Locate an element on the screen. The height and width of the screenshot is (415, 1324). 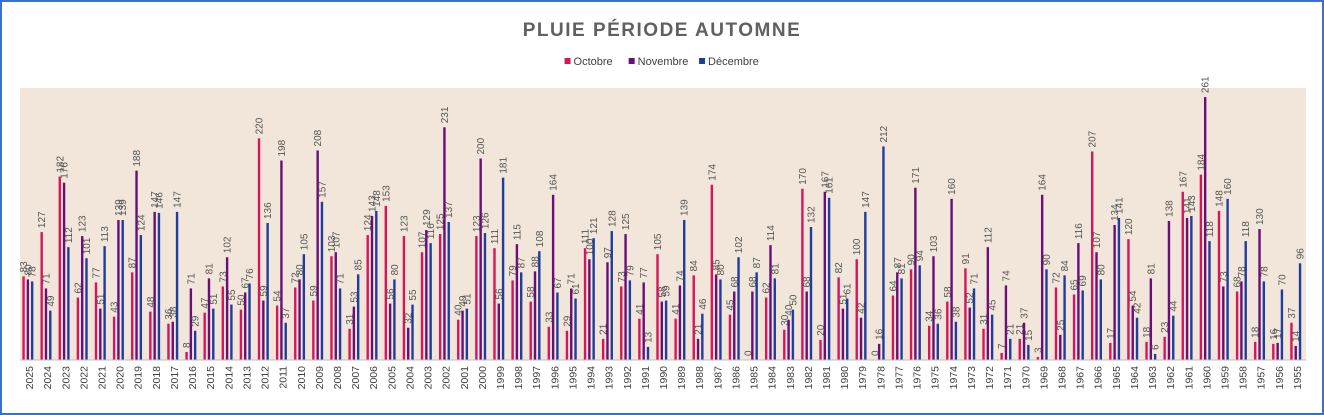
bar-dcembre-2016 is located at coordinates (195, 345).